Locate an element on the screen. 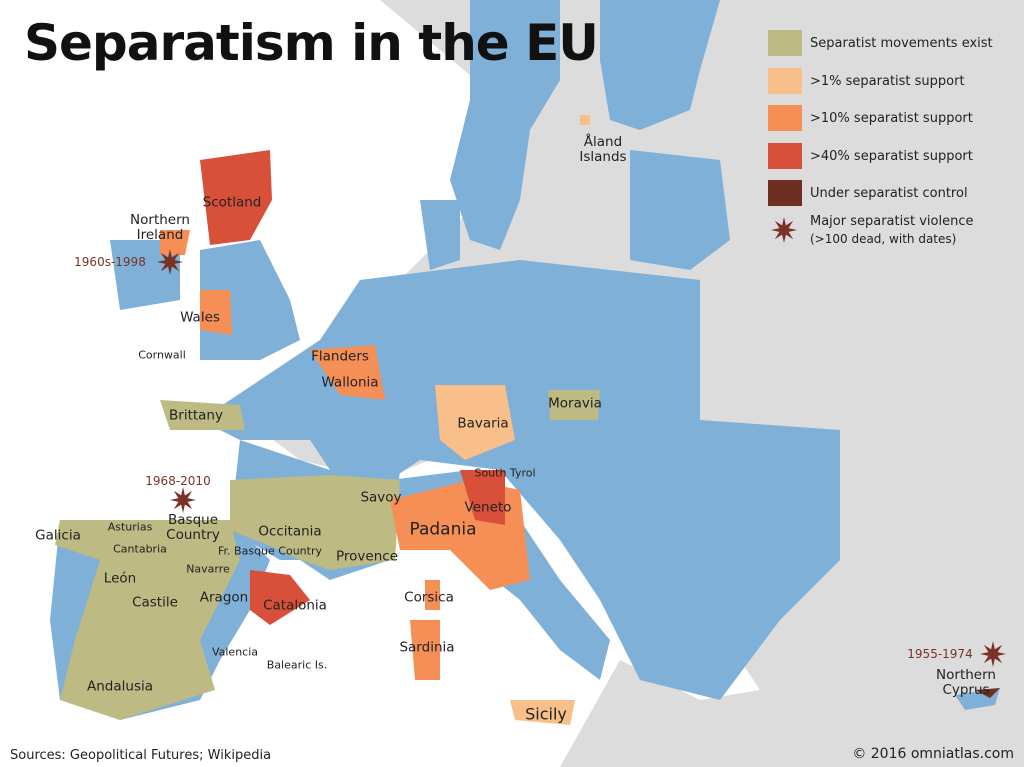 The image size is (1024, 767). region-scotland is located at coordinates (236, 197).